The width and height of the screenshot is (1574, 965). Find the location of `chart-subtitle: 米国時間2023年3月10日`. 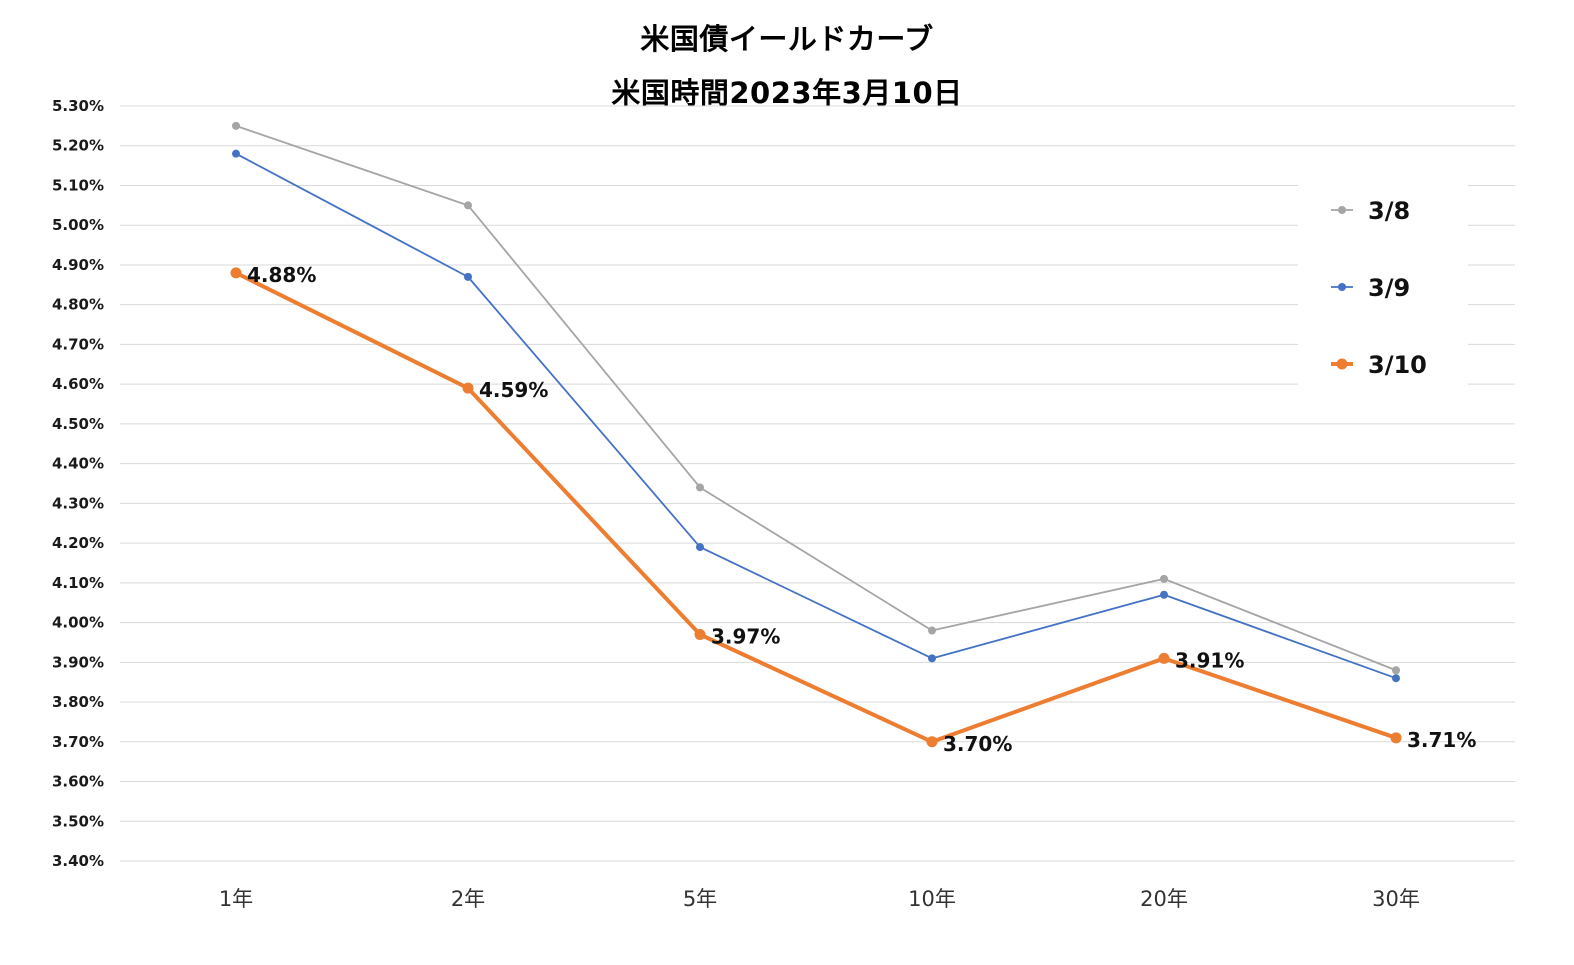

chart-subtitle: 米国時間2023年3月10日 is located at coordinates (787, 93).